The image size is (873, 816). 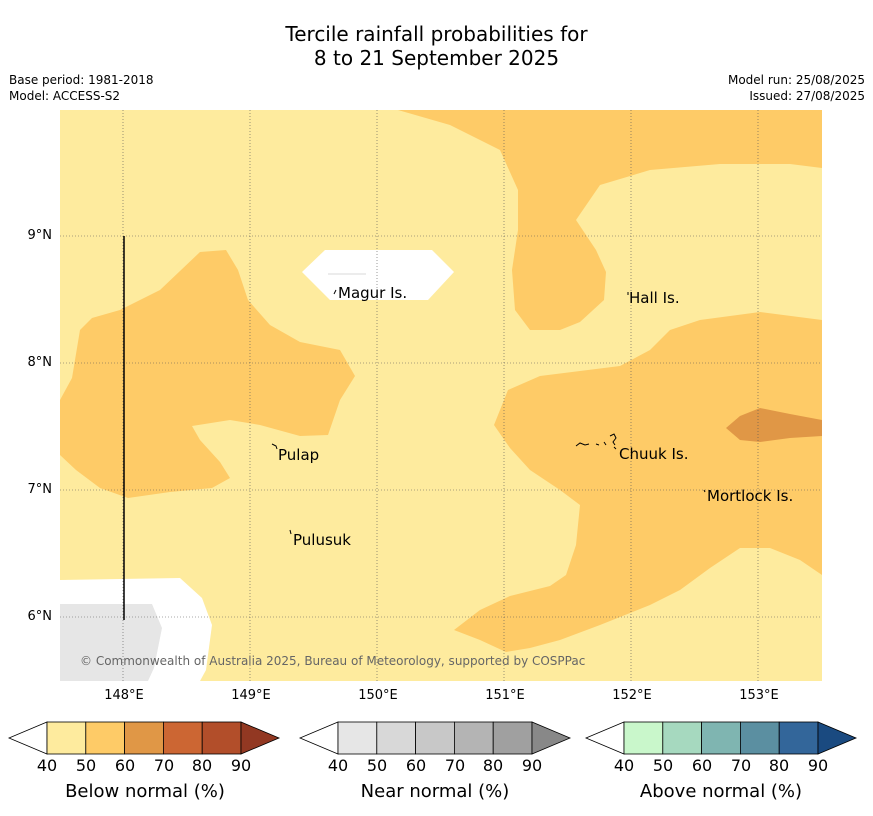 I want to click on place-chuuk: Chuuk Is., so click(x=653, y=454).